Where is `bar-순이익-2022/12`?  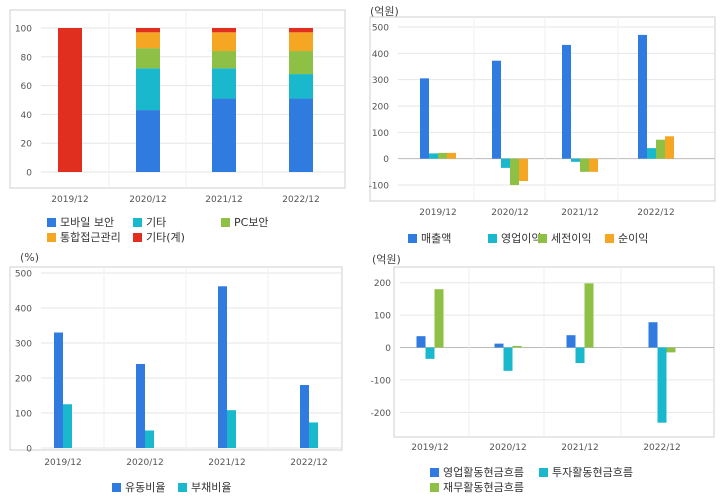 bar-순이익-2022/12 is located at coordinates (669, 147).